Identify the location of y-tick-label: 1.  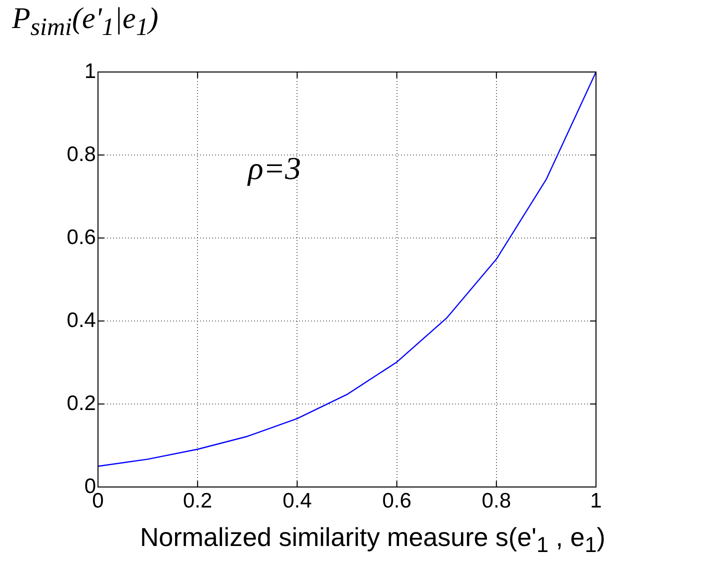
(90, 71).